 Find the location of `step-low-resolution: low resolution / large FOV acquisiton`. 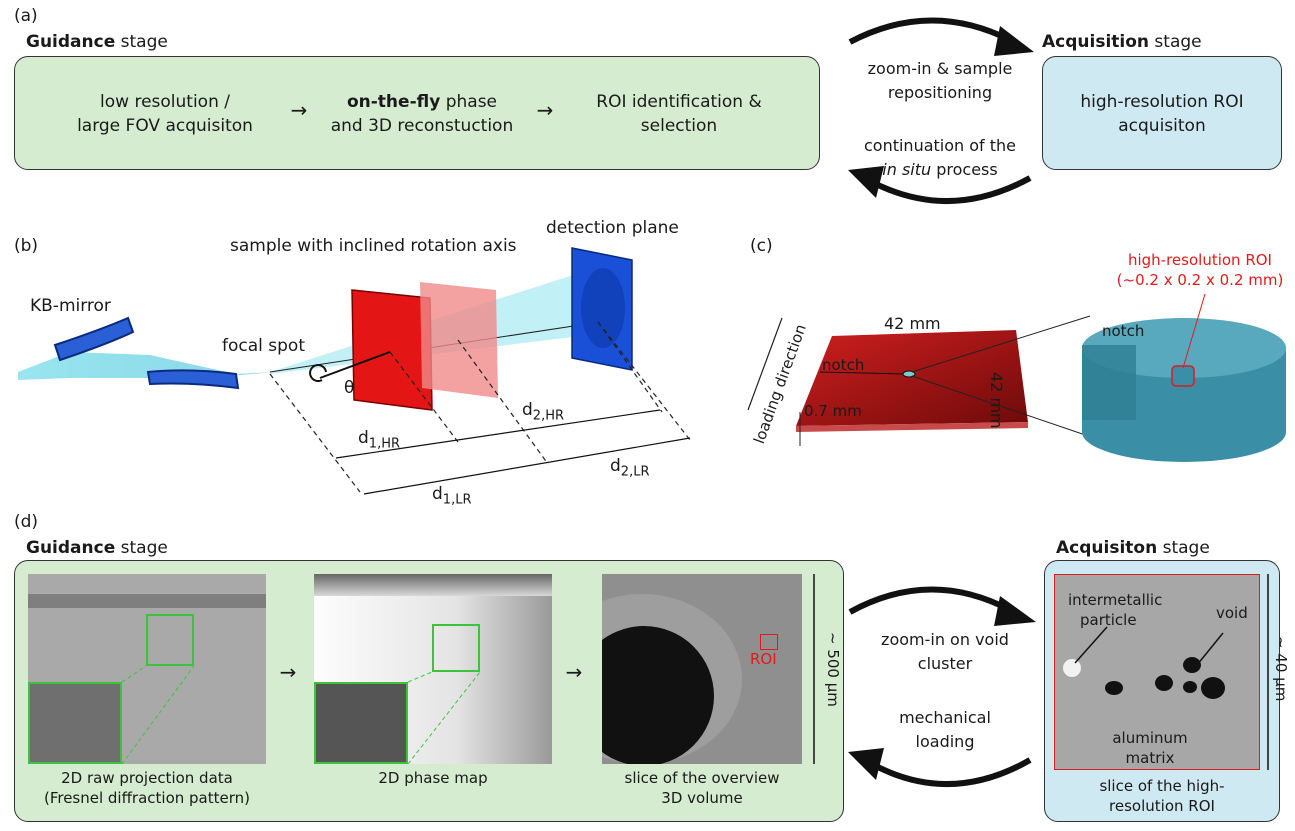

step-low-resolution: low resolution / large FOV acquisiton is located at coordinates (165, 114).